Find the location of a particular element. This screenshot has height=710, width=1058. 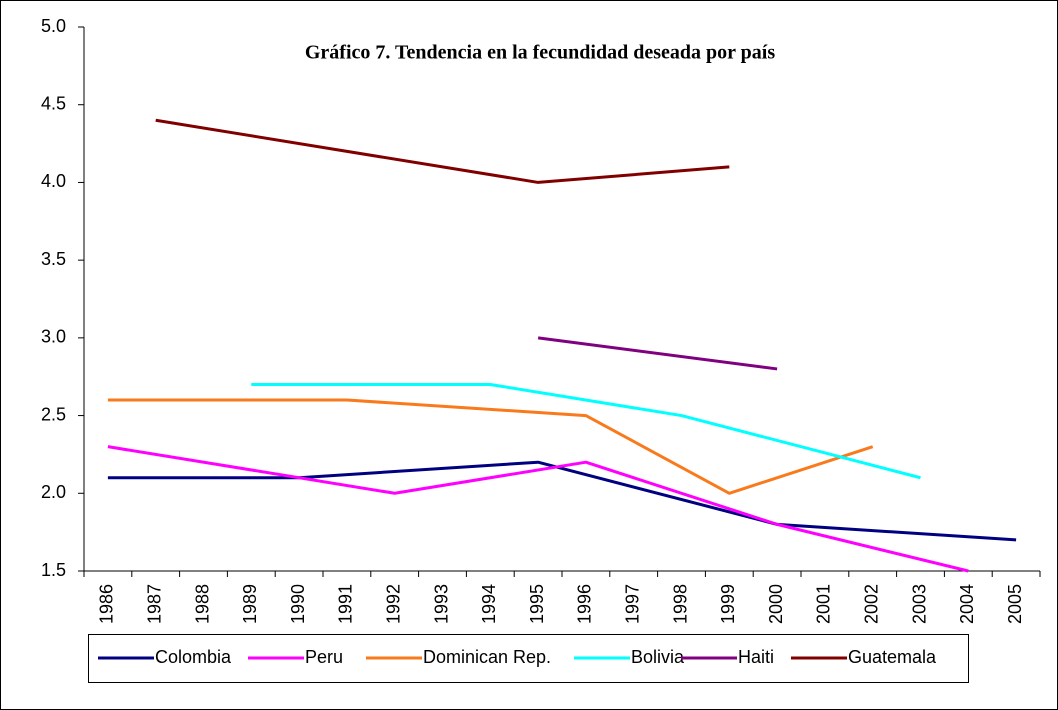

x-tick-label: 1995 is located at coordinates (537, 604).